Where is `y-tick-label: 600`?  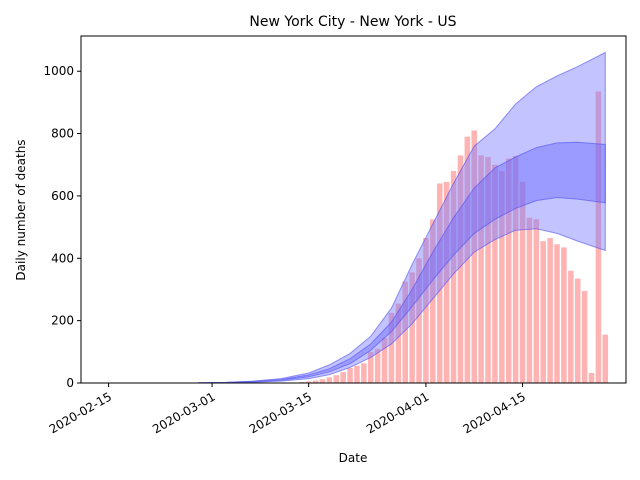
y-tick-label: 600 is located at coordinates (62, 196).